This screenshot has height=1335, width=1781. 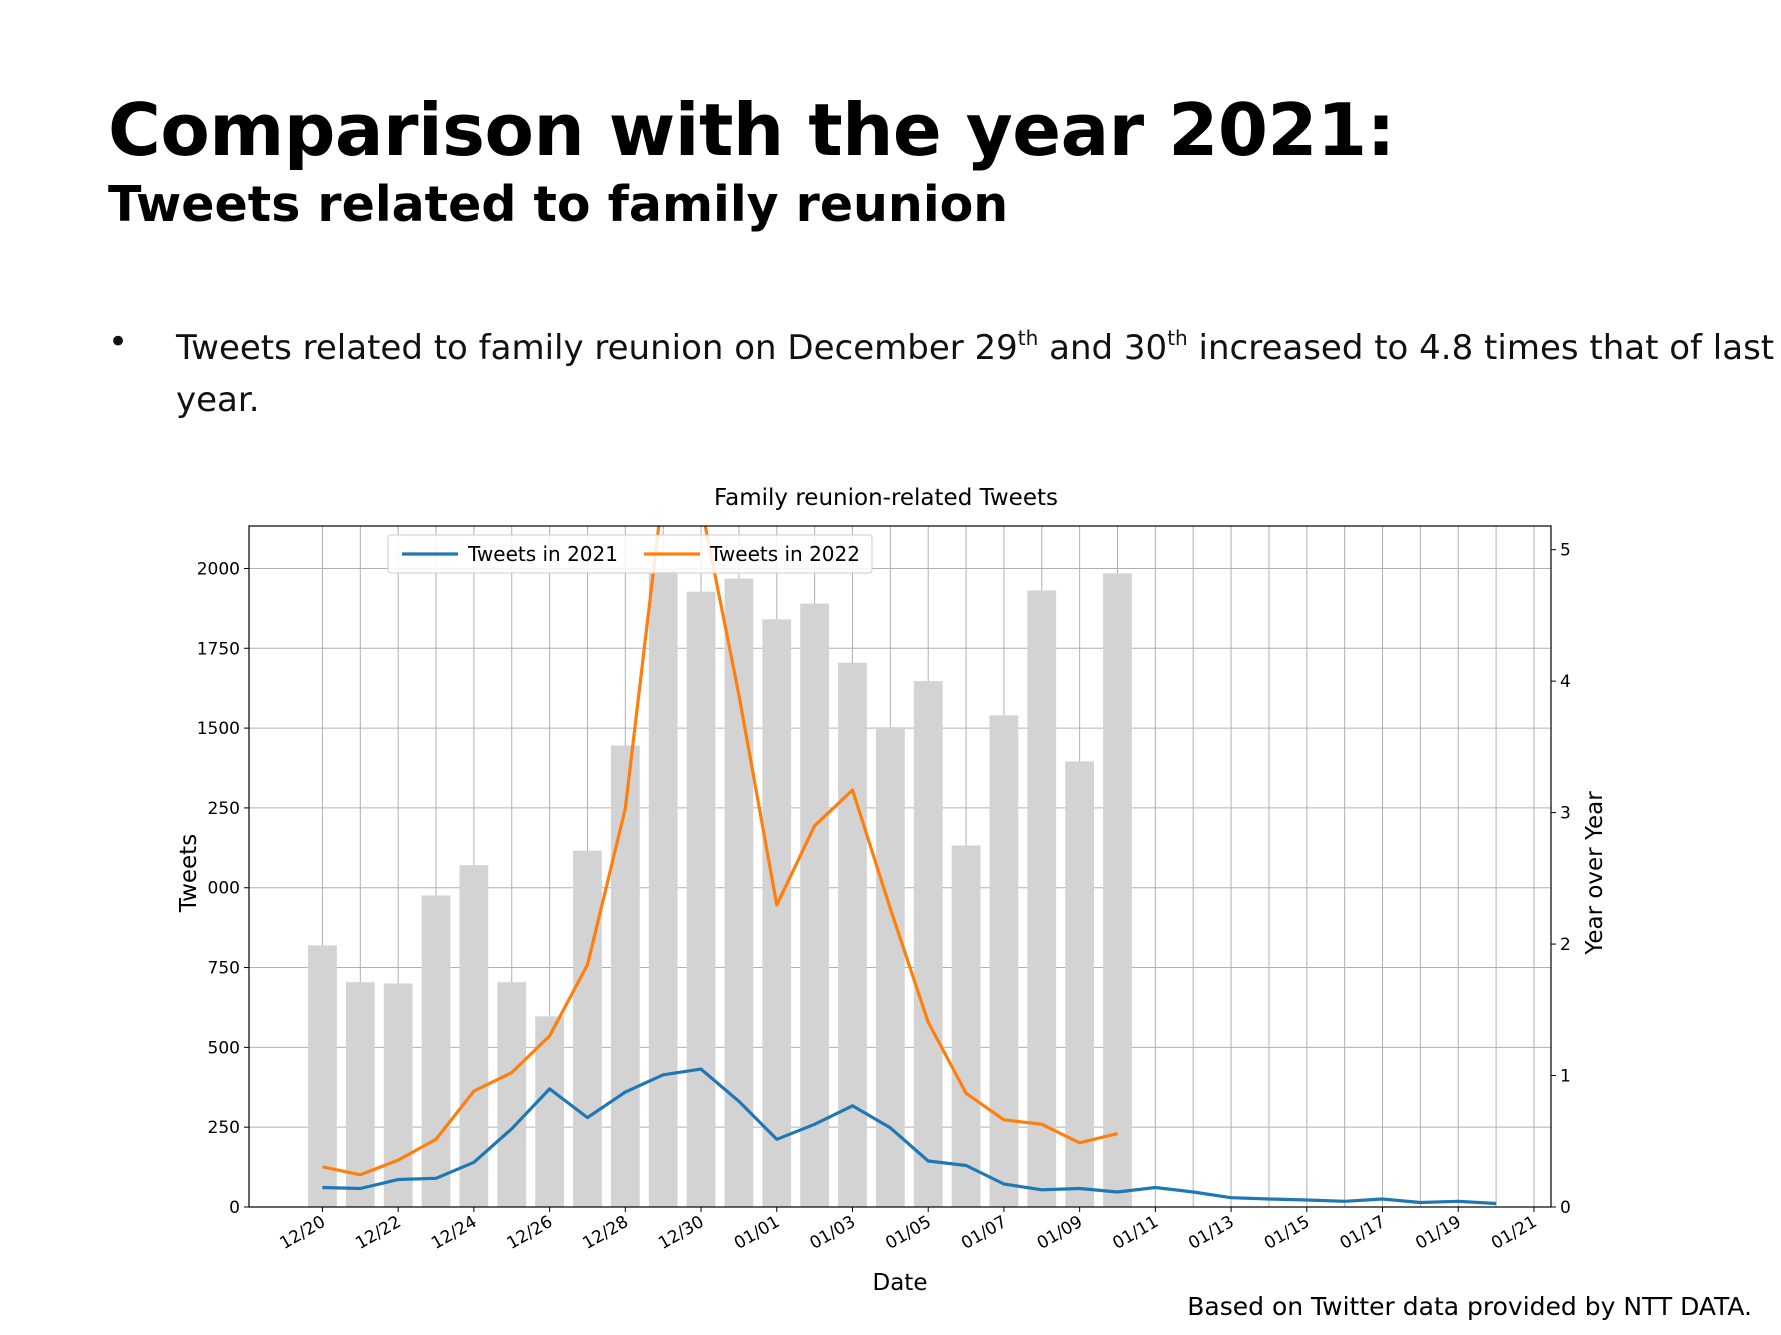 I want to click on y-tick-label: 1750, so click(x=218, y=649).